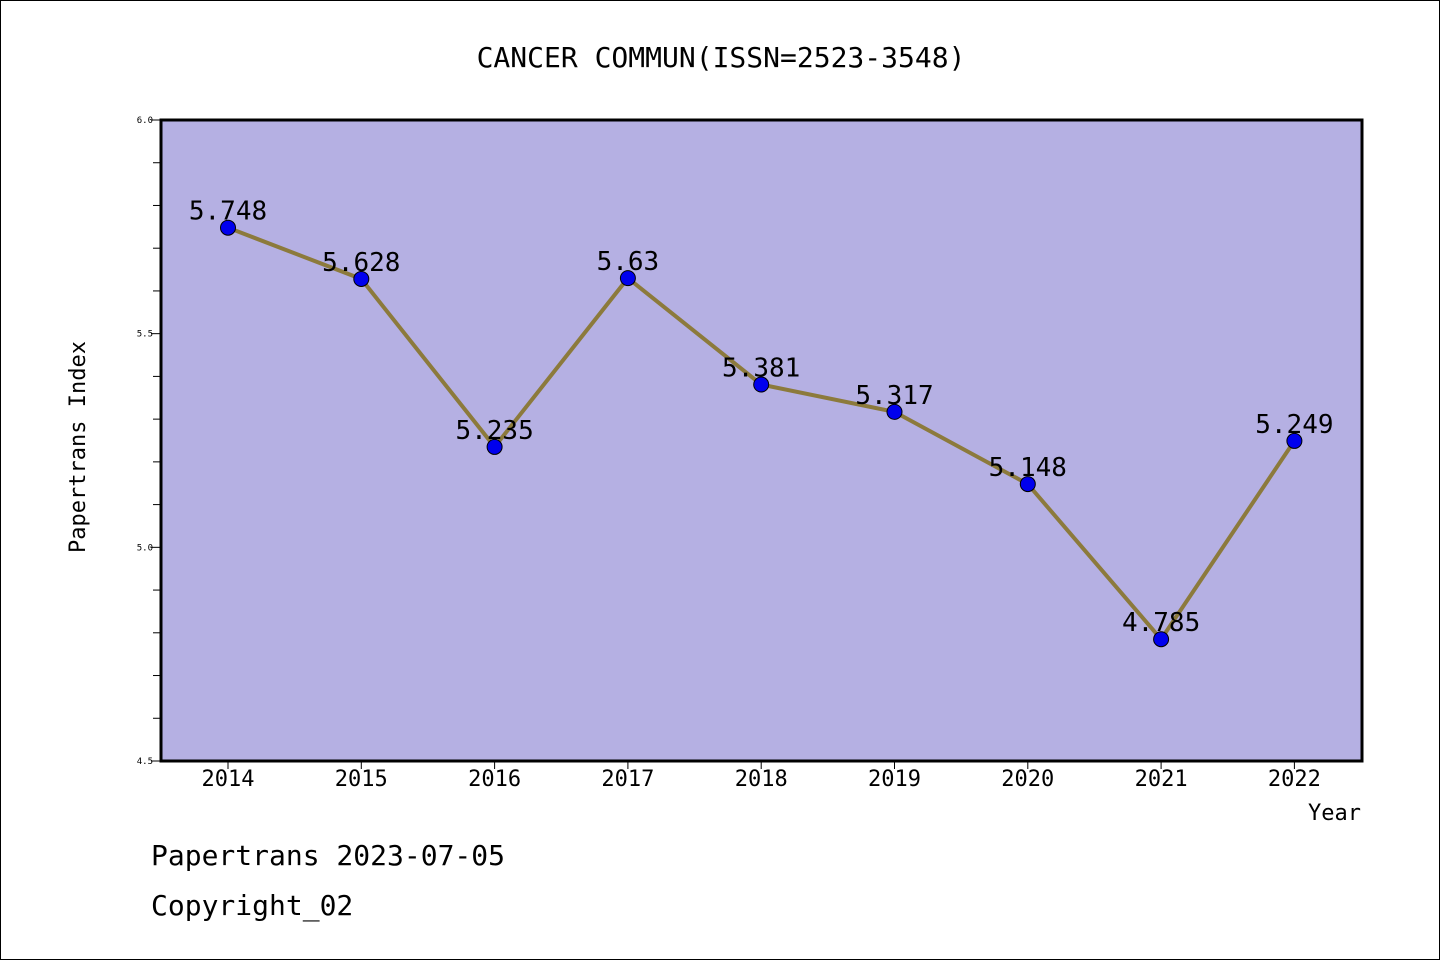  Describe the element at coordinates (328, 855) in the screenshot. I see `footer-date: Papertrans 2023-07-05` at that location.